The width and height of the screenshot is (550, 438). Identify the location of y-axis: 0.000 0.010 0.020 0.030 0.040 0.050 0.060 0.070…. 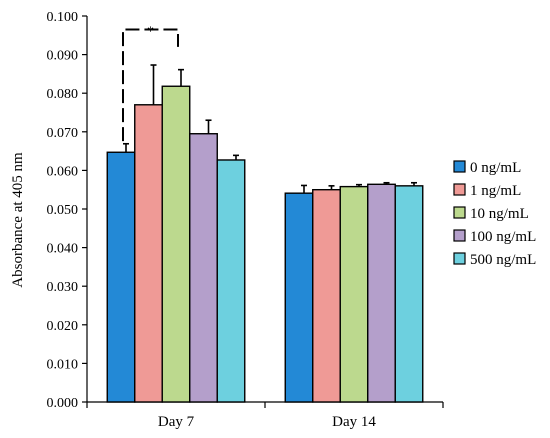
(67, 210).